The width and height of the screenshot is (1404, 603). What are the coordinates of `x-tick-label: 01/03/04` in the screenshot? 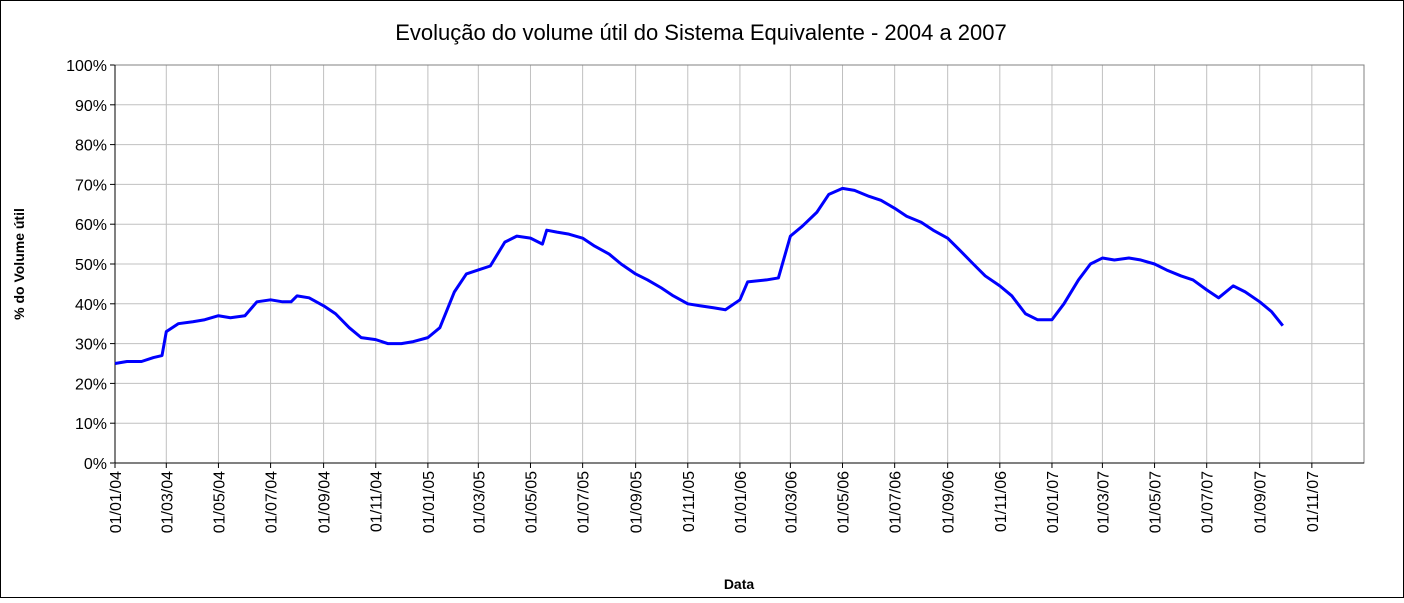 It's located at (167, 502).